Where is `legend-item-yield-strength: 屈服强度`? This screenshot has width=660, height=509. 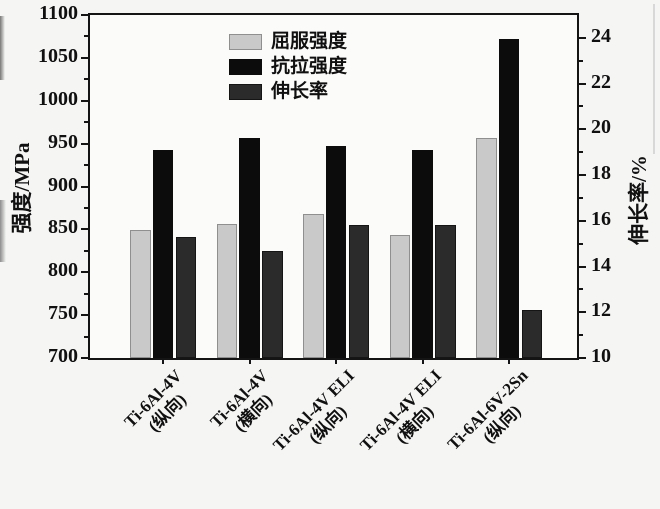 legend-item-yield-strength: 屈服强度 is located at coordinates (288, 42).